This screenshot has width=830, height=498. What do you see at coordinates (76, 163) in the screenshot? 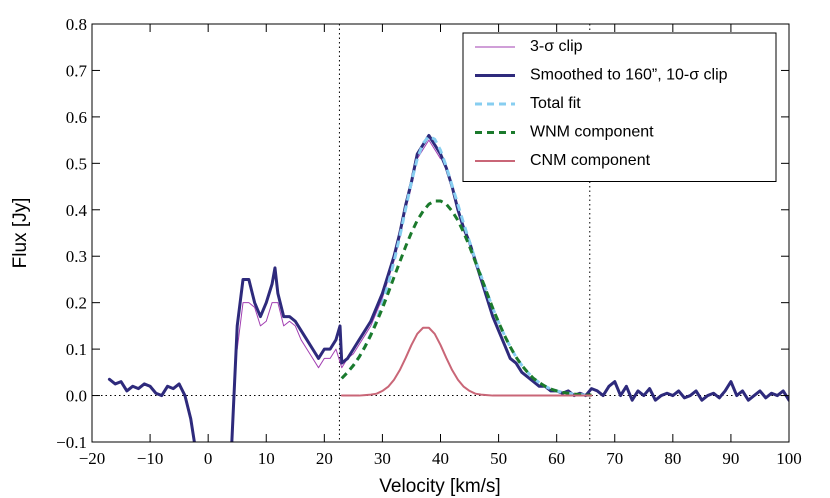
I see `y-tick-label: 0.5` at bounding box center [76, 163].